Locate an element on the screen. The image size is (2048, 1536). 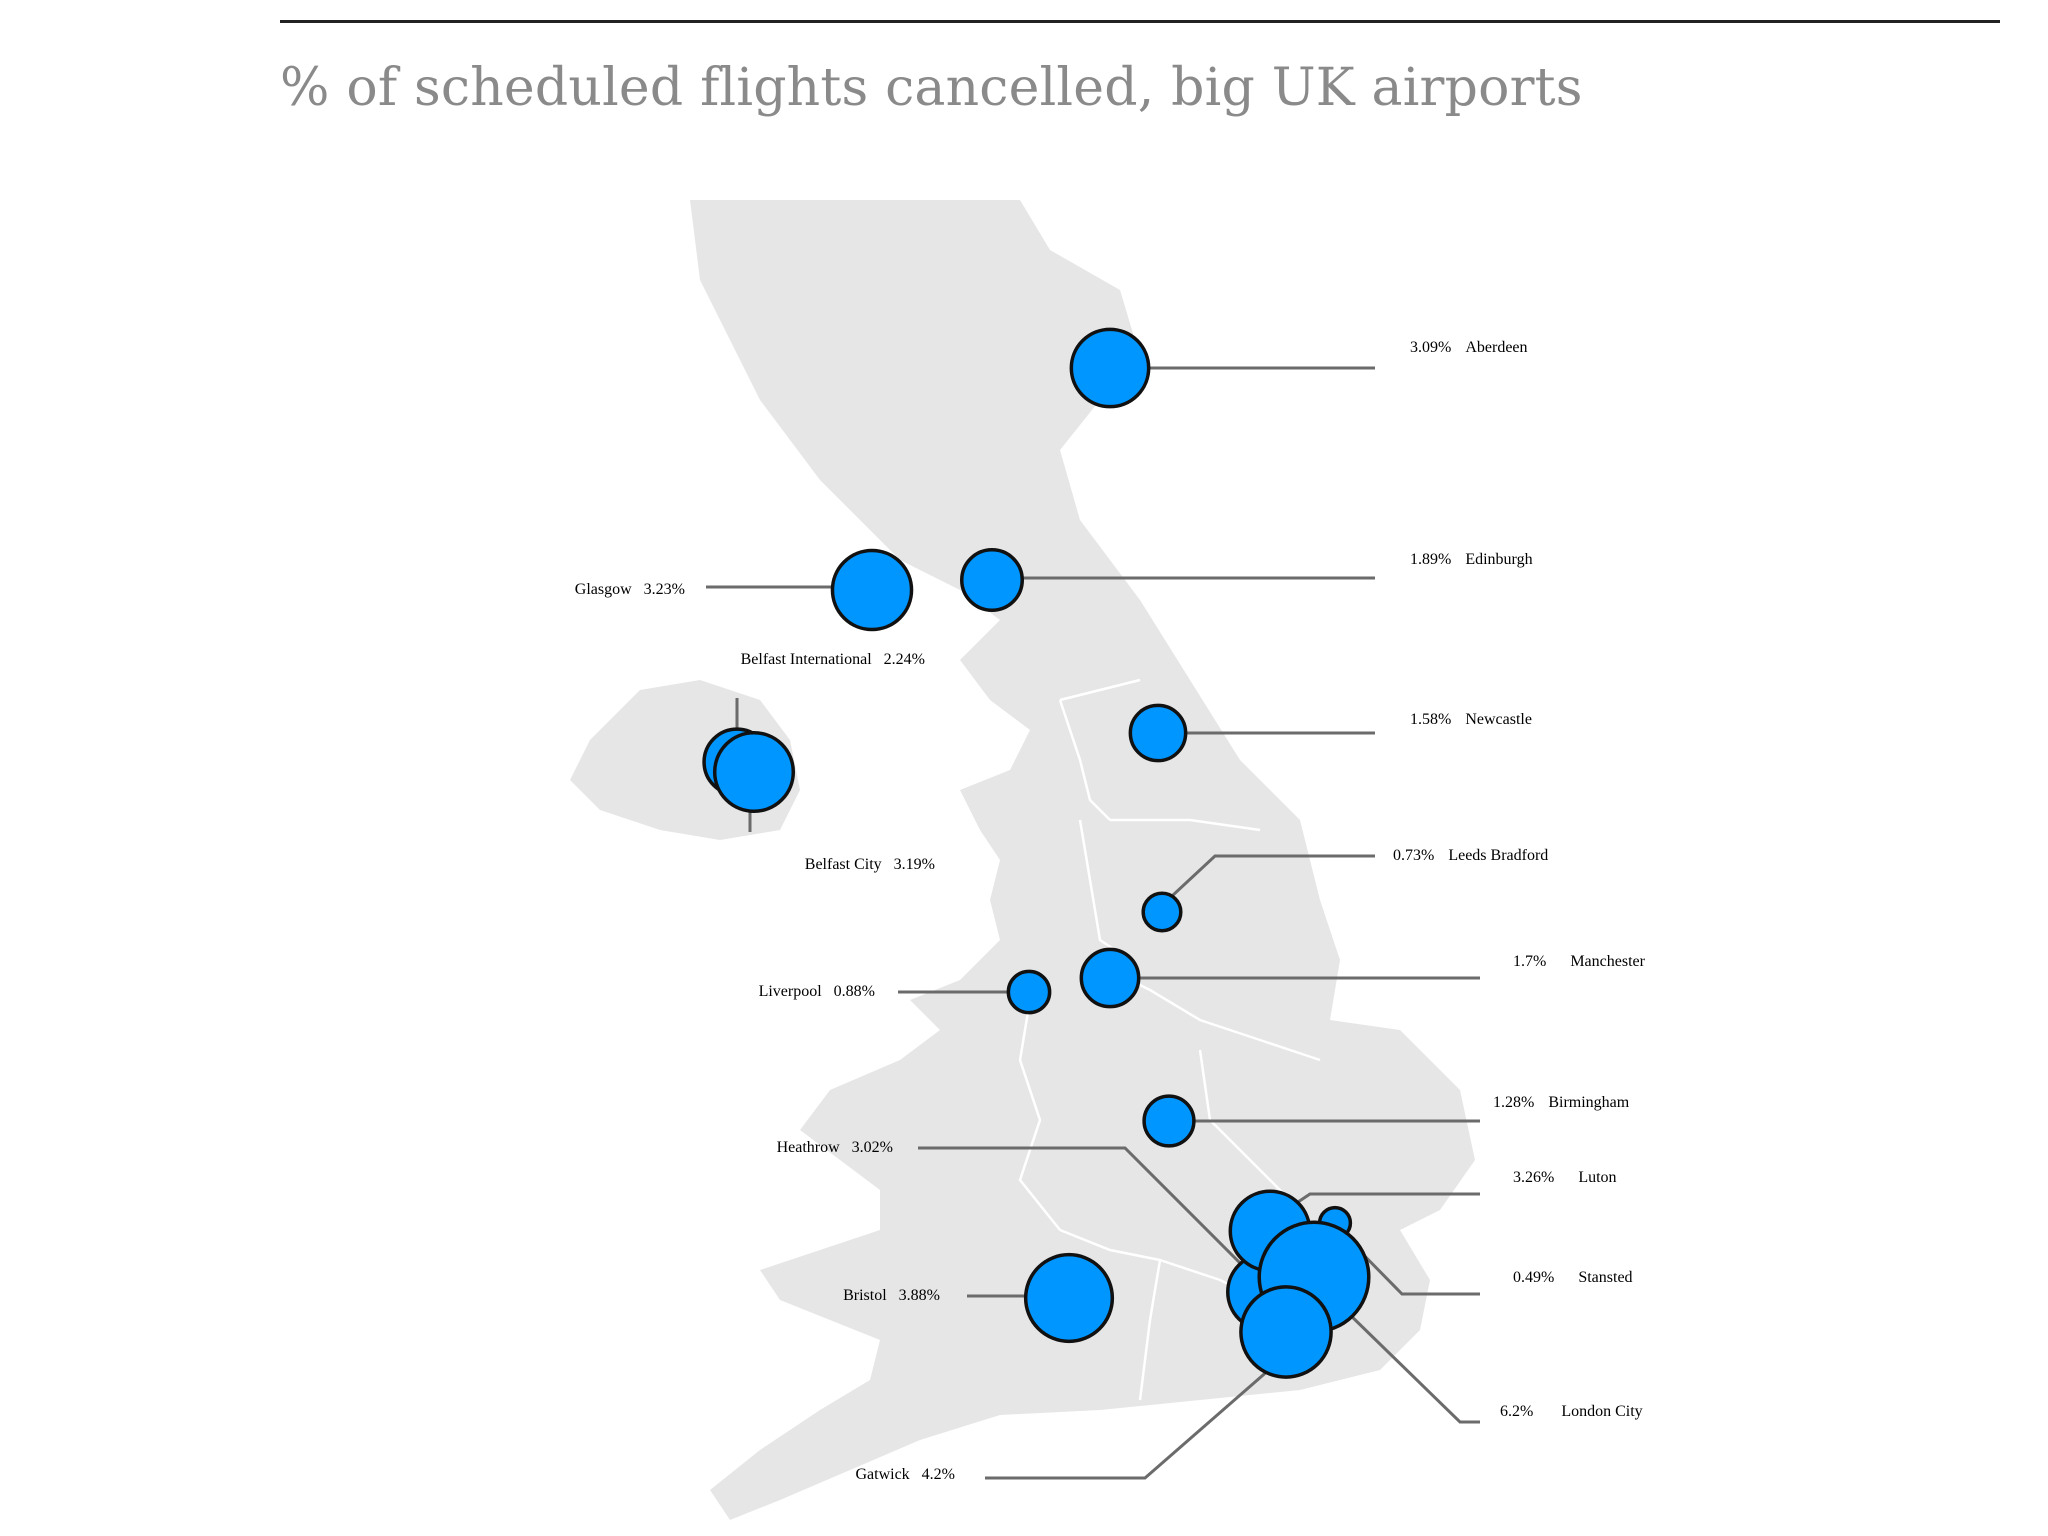
label-london-city: 6.2% London City is located at coordinates (1571, 1411).